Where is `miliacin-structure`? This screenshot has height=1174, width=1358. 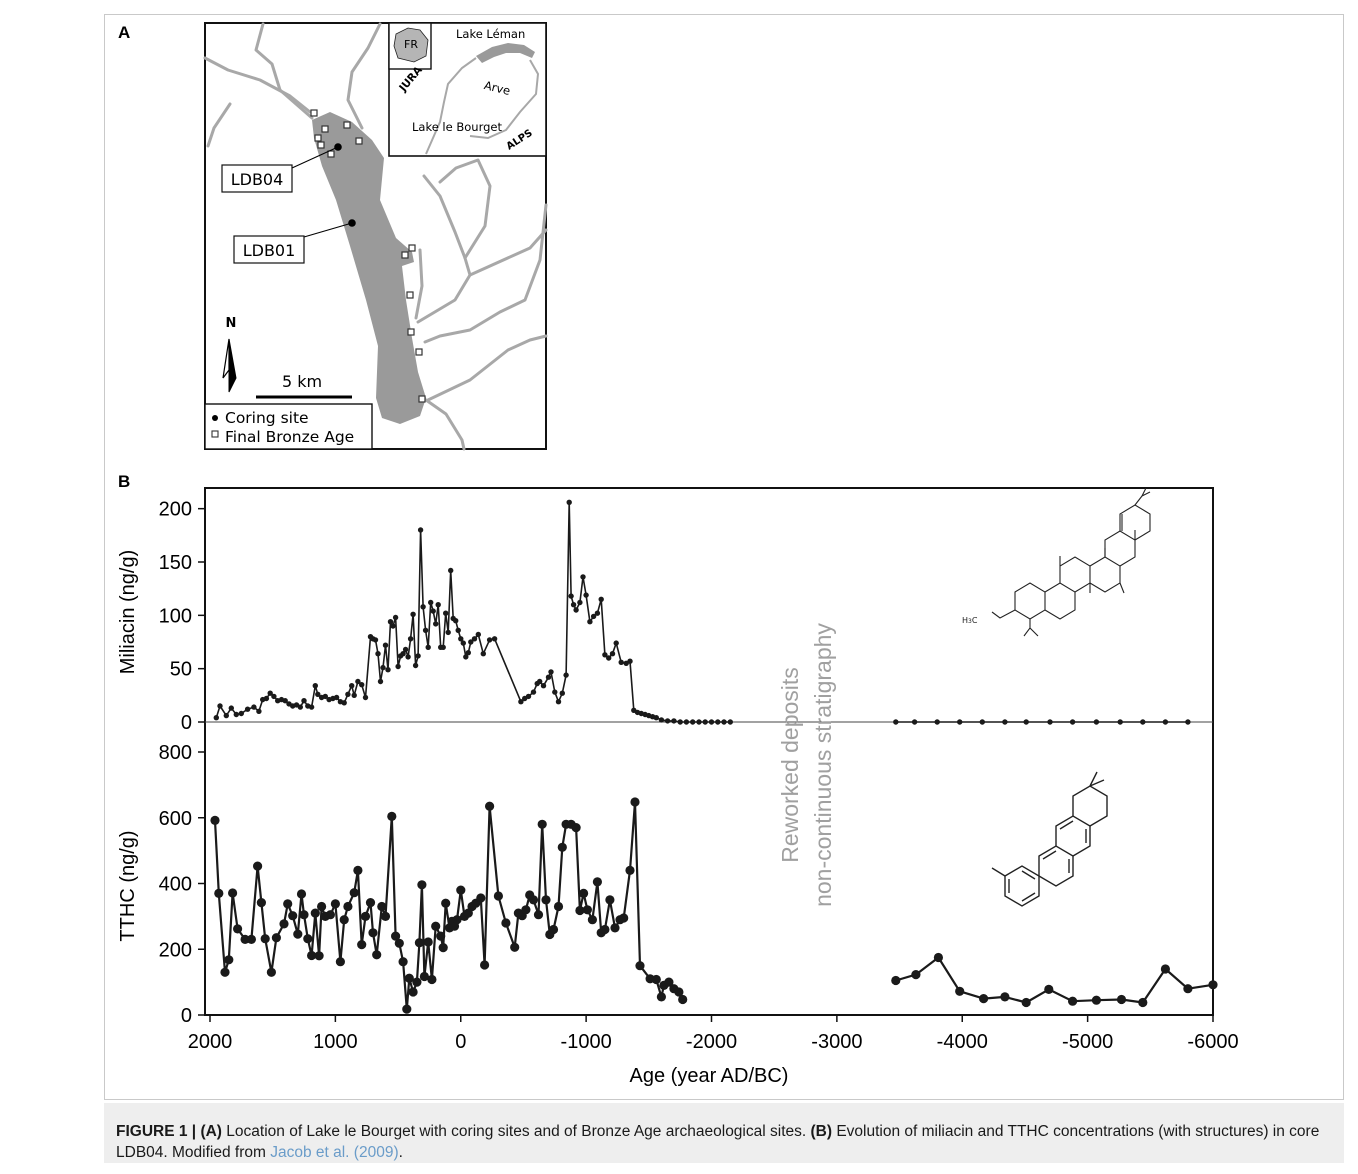
miliacin-structure is located at coordinates (1071, 562).